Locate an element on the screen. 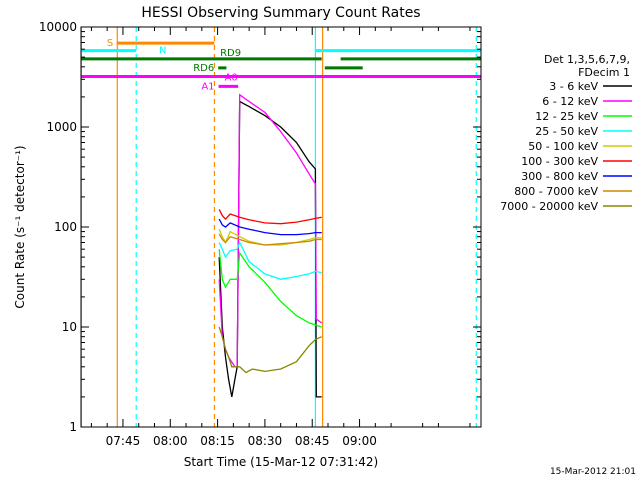  chart-title: HESSI Observing Summary Count Rates is located at coordinates (280, 13).